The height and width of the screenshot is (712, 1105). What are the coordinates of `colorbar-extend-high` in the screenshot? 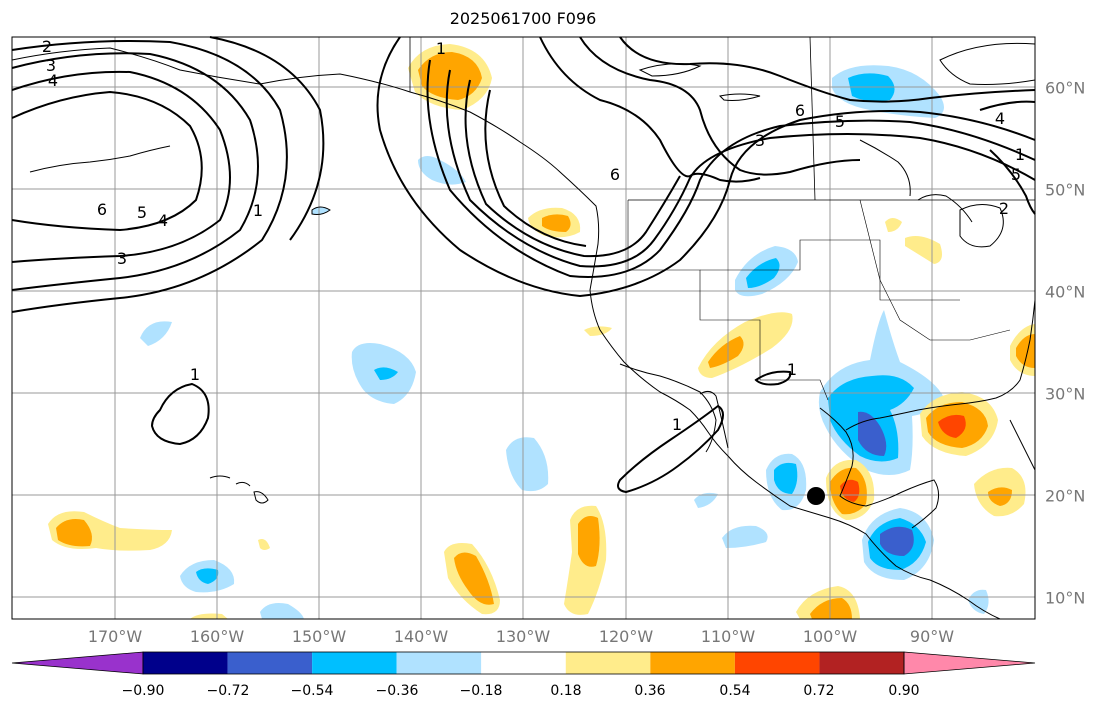 It's located at (969, 663).